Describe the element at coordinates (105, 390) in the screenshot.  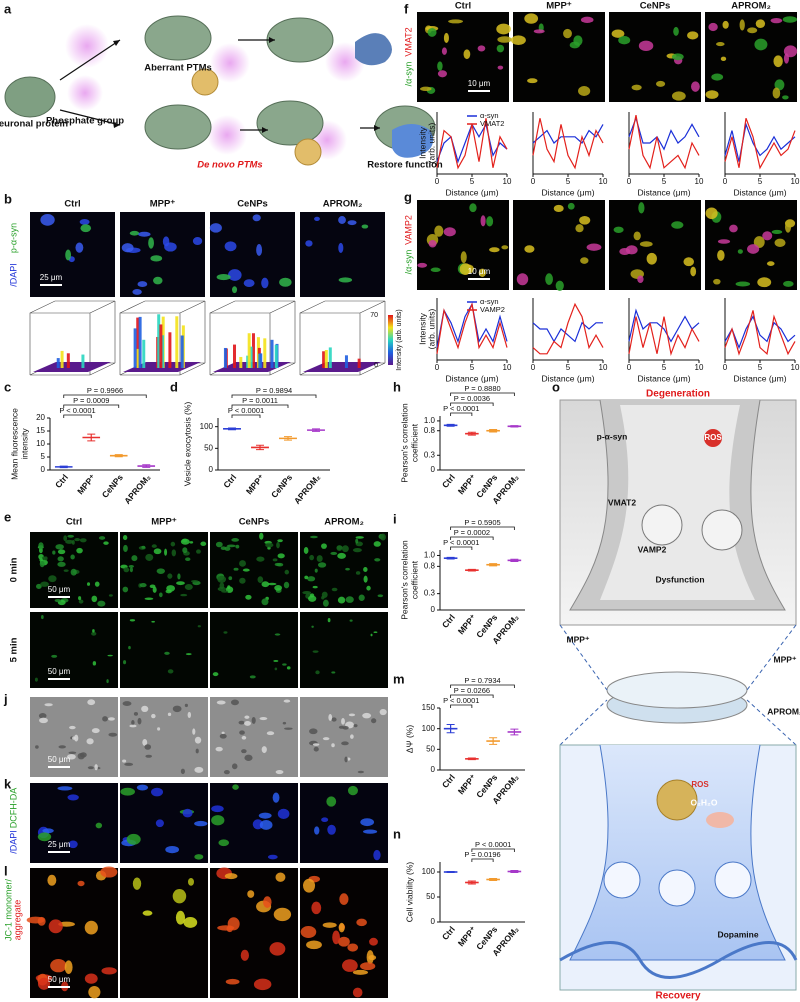
I see `p-value: P = 0.9966` at that location.